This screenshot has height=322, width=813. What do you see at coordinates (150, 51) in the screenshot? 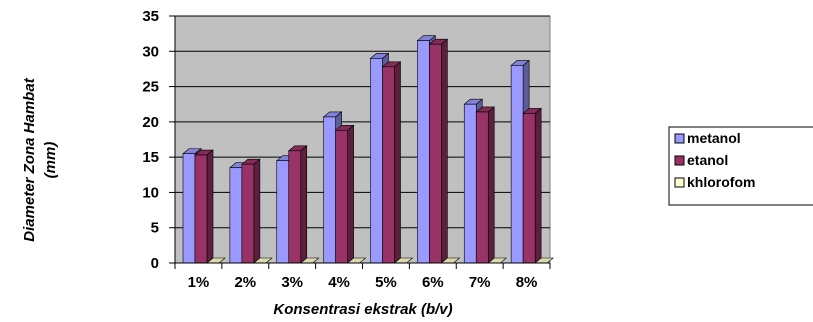
I see `y-tick-label: 30` at bounding box center [150, 51].